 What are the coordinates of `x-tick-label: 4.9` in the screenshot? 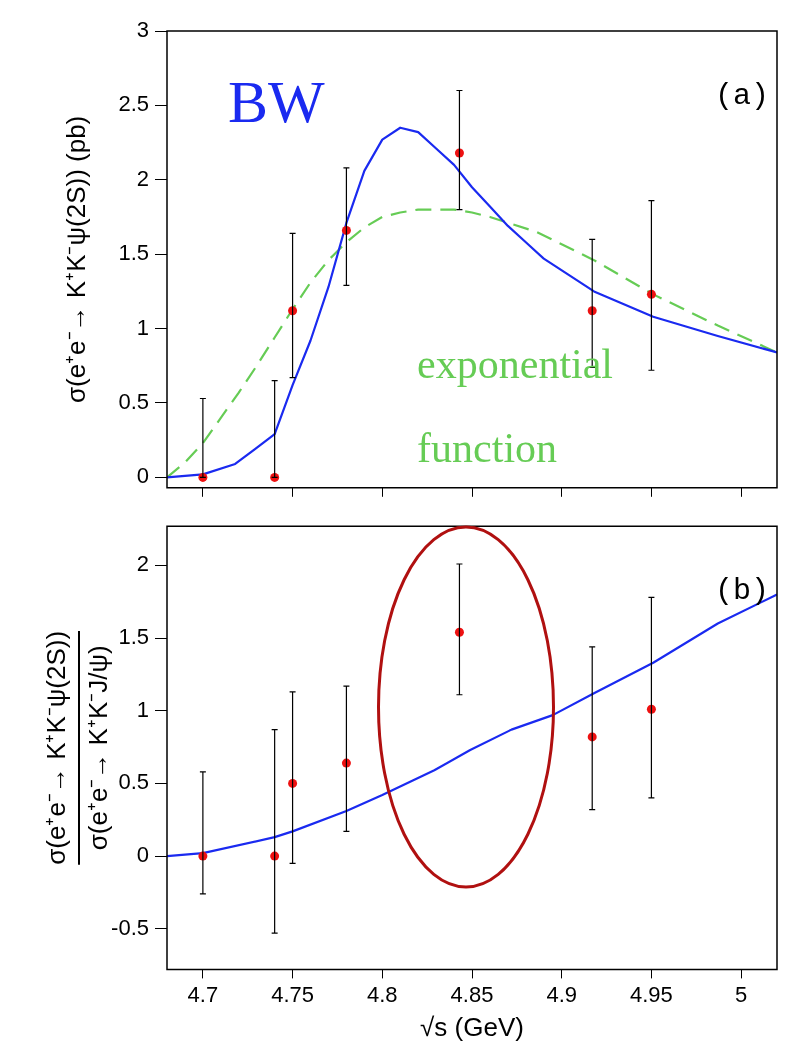 It's located at (561, 994).